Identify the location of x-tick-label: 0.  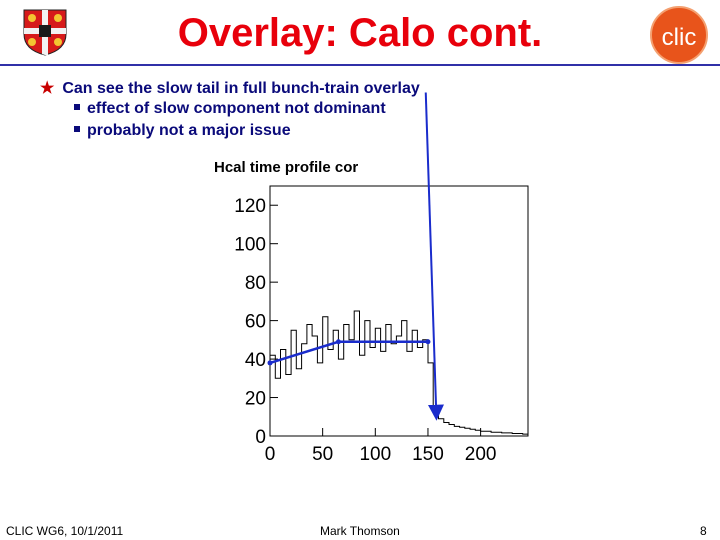
(270, 454).